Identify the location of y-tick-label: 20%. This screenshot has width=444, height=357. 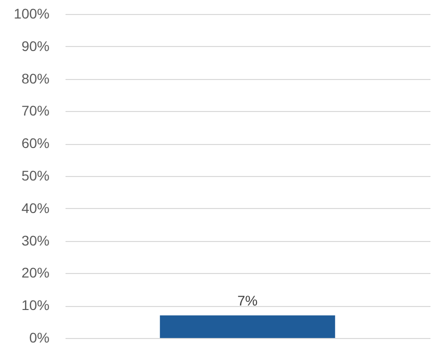
(35, 272).